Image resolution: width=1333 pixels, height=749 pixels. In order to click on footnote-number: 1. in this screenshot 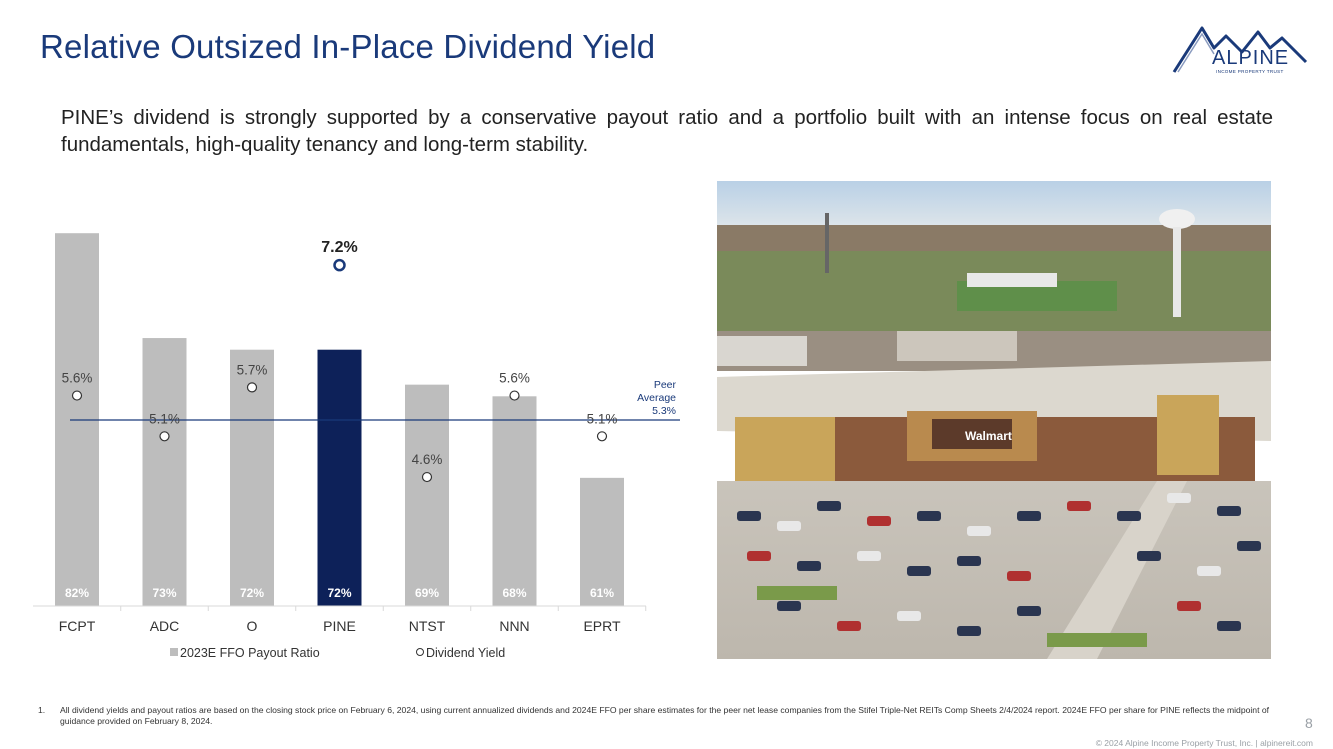, I will do `click(42, 710)`.